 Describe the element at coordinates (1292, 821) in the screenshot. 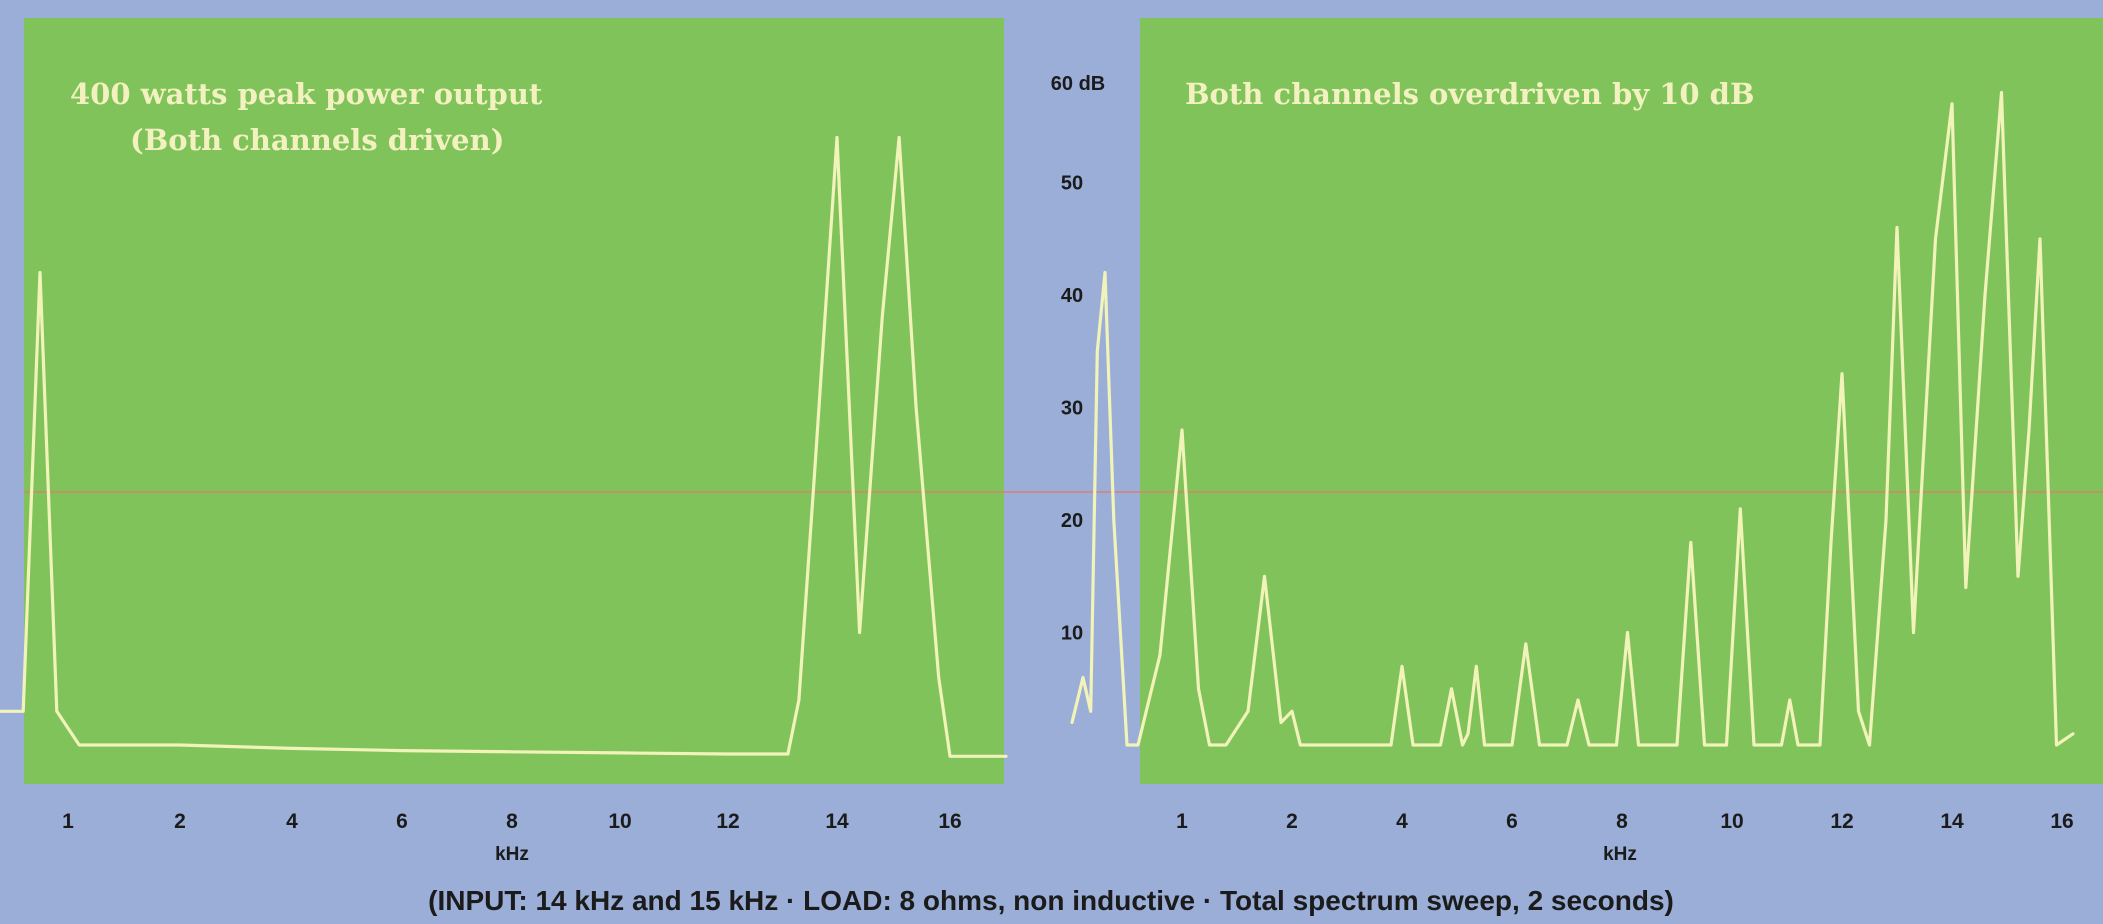

I see `right-x-tick-label: 2` at that location.